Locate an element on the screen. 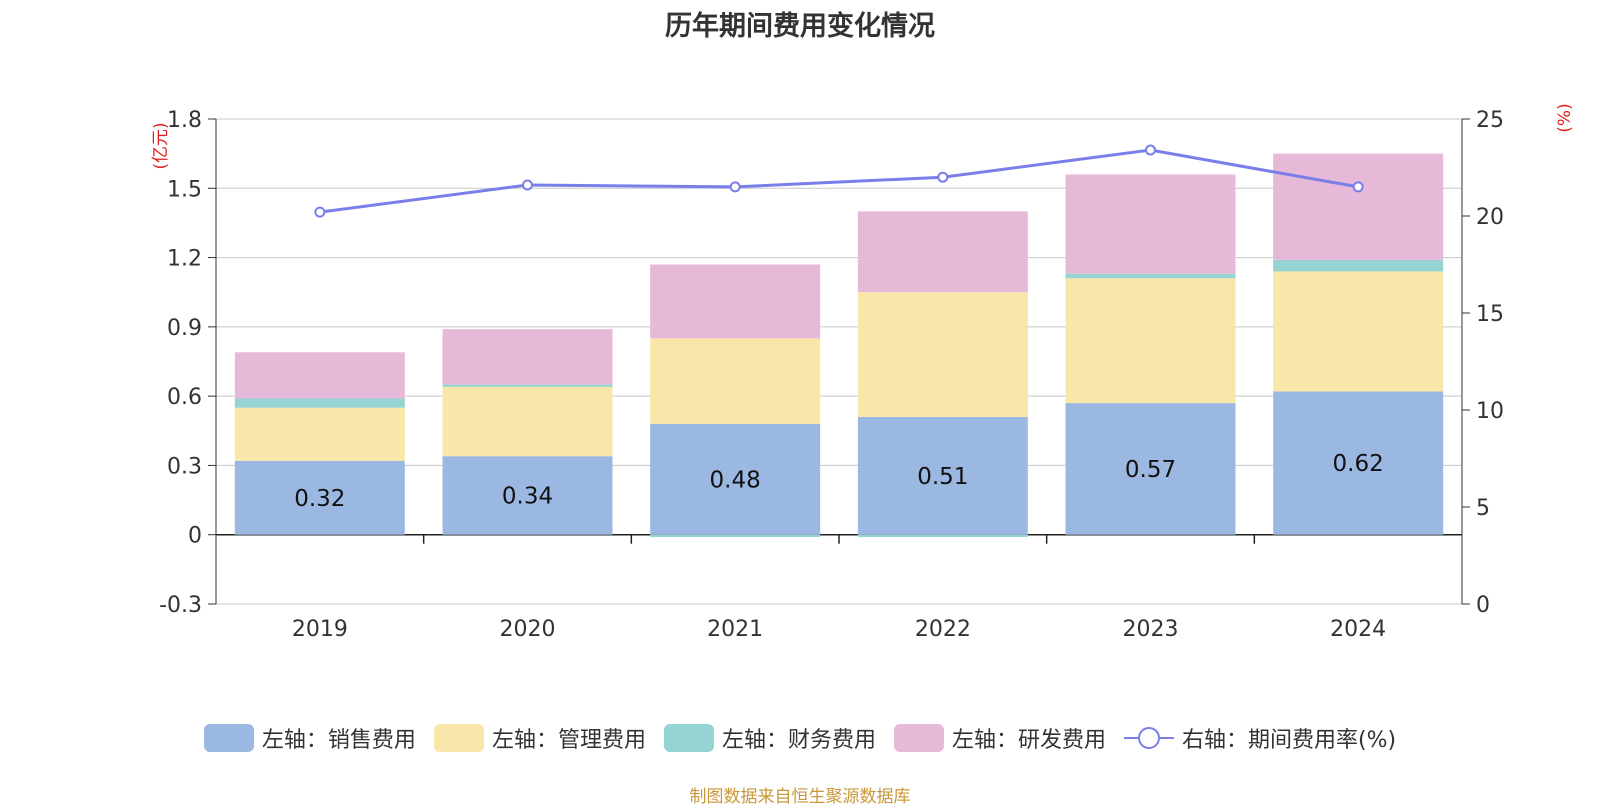 The image size is (1600, 807). x-axis-tick-label: 2021 is located at coordinates (735, 629).